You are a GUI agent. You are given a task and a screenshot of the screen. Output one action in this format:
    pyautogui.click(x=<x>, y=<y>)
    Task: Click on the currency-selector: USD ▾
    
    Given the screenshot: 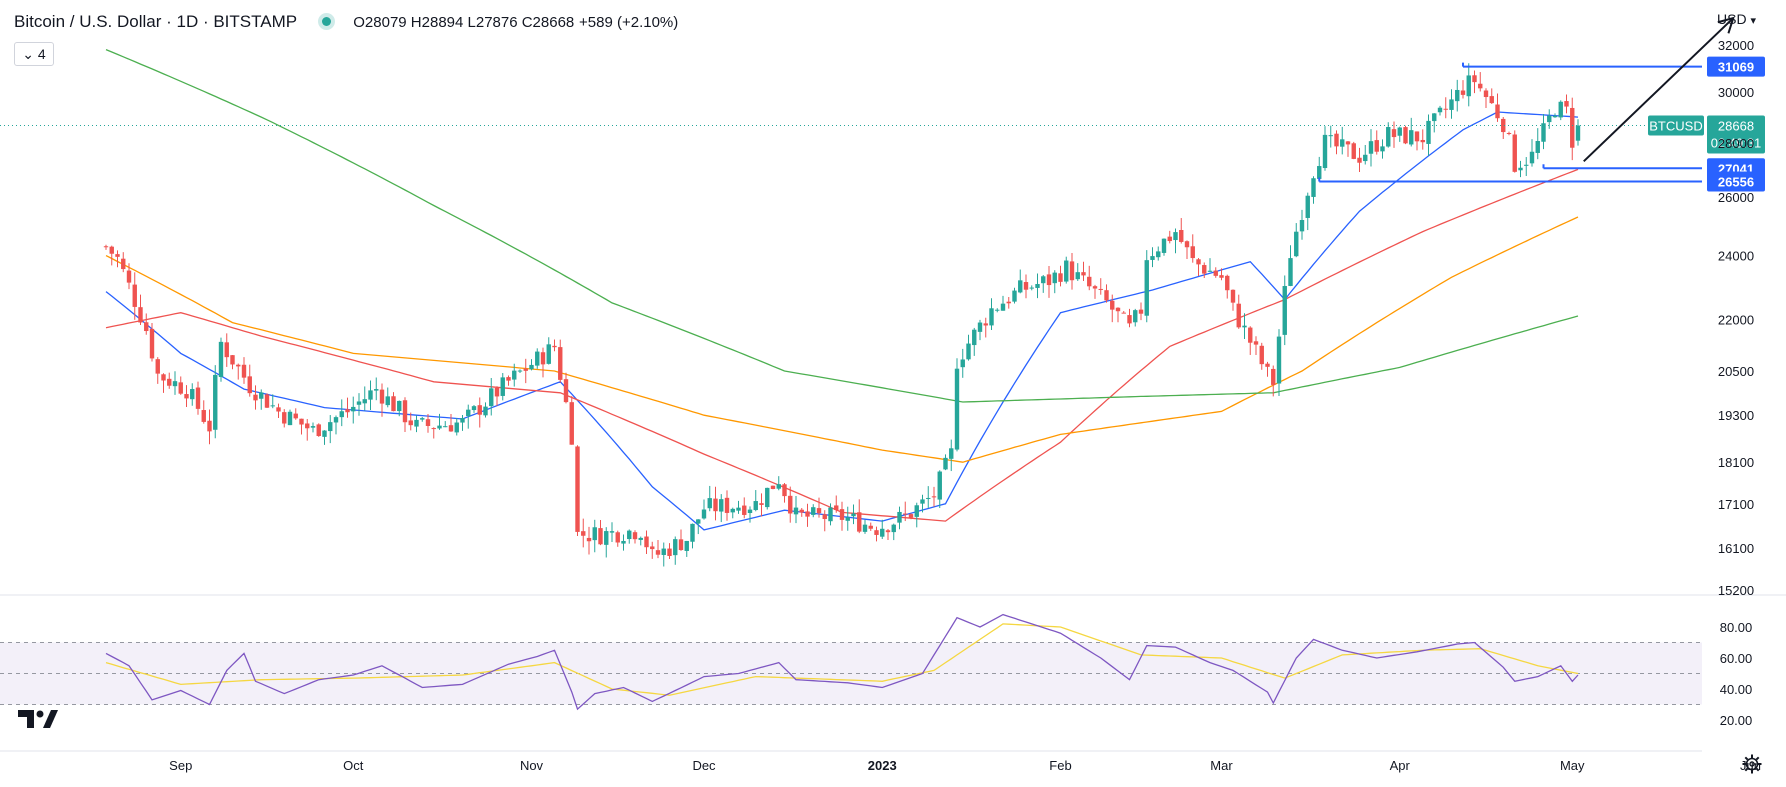 What is the action you would take?
    pyautogui.click(x=1736, y=19)
    